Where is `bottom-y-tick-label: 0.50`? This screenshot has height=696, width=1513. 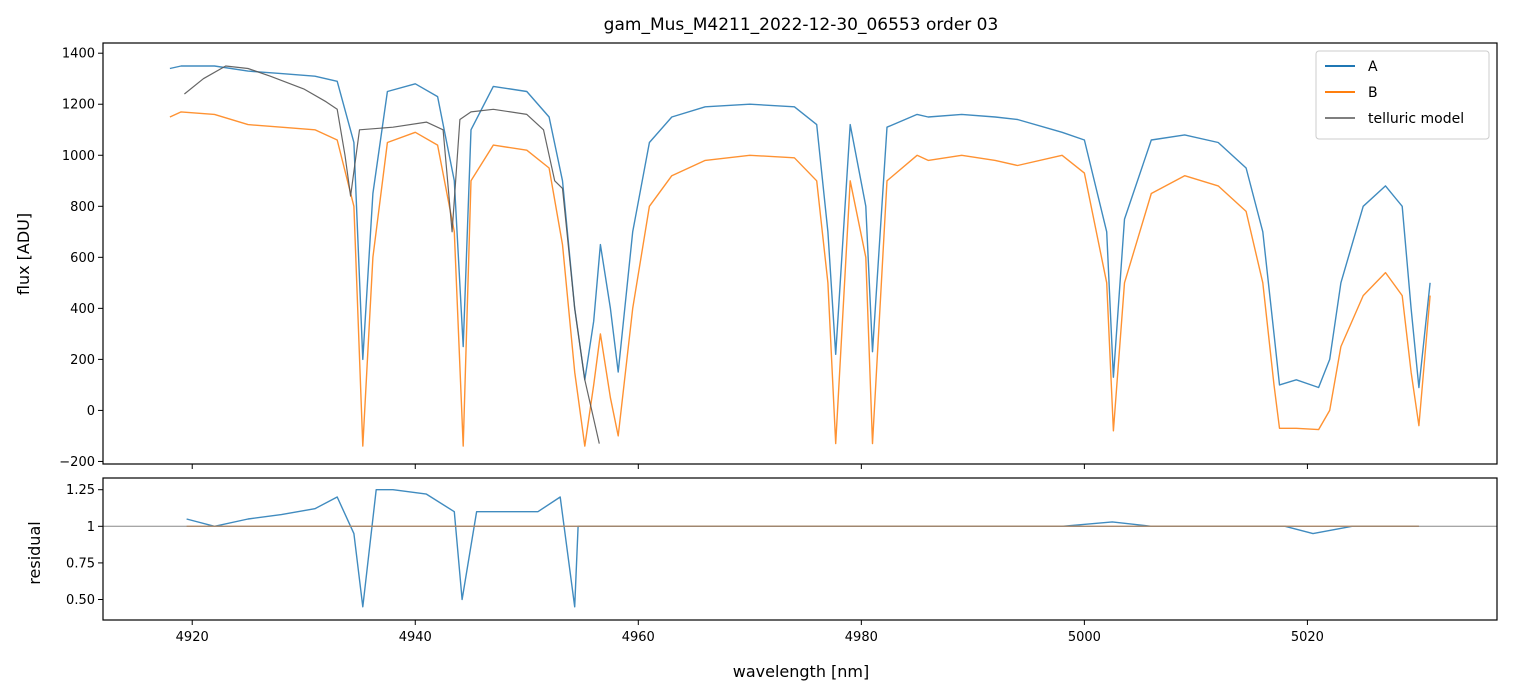 bottom-y-tick-label: 0.50 is located at coordinates (80, 600).